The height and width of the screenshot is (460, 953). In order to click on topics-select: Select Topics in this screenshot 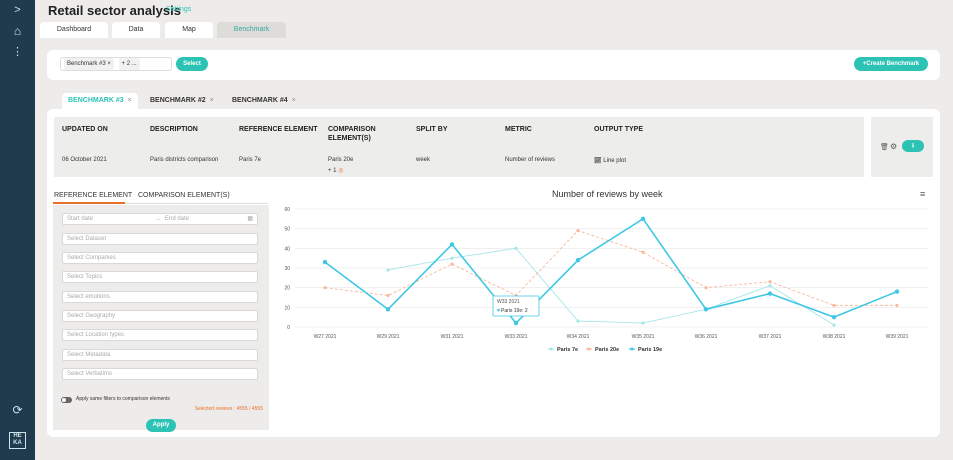, I will do `click(160, 277)`.